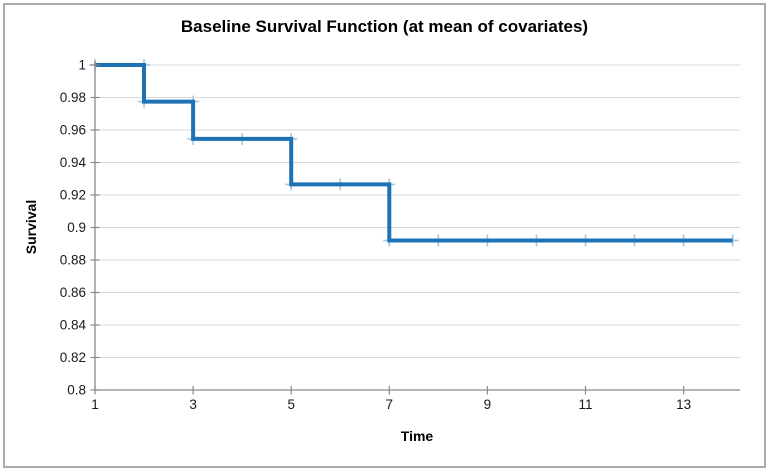  I want to click on y-tick-label: 0.92, so click(73, 195).